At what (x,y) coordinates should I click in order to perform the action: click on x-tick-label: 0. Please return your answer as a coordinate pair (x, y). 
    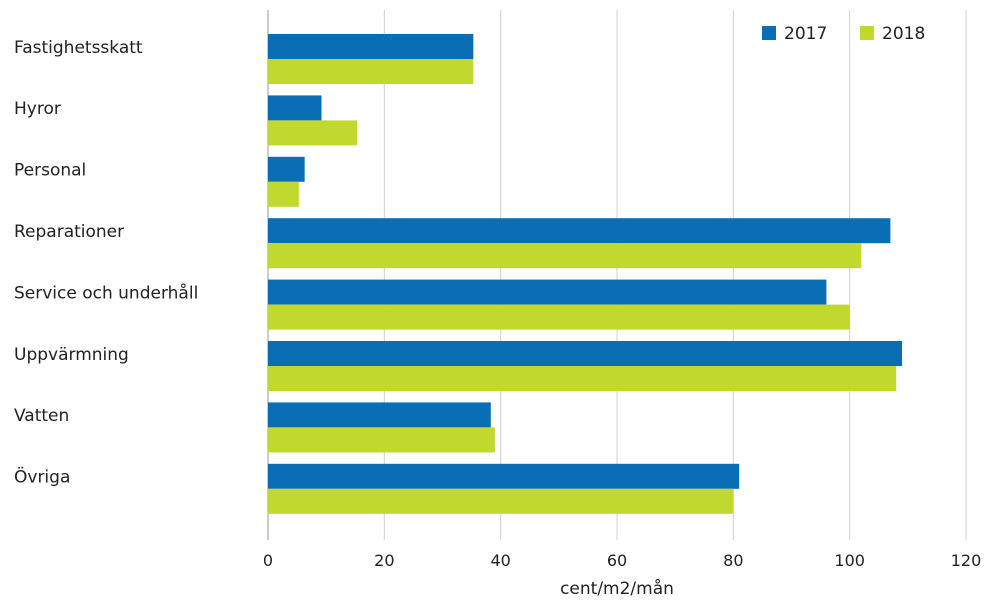
    Looking at the image, I should click on (268, 560).